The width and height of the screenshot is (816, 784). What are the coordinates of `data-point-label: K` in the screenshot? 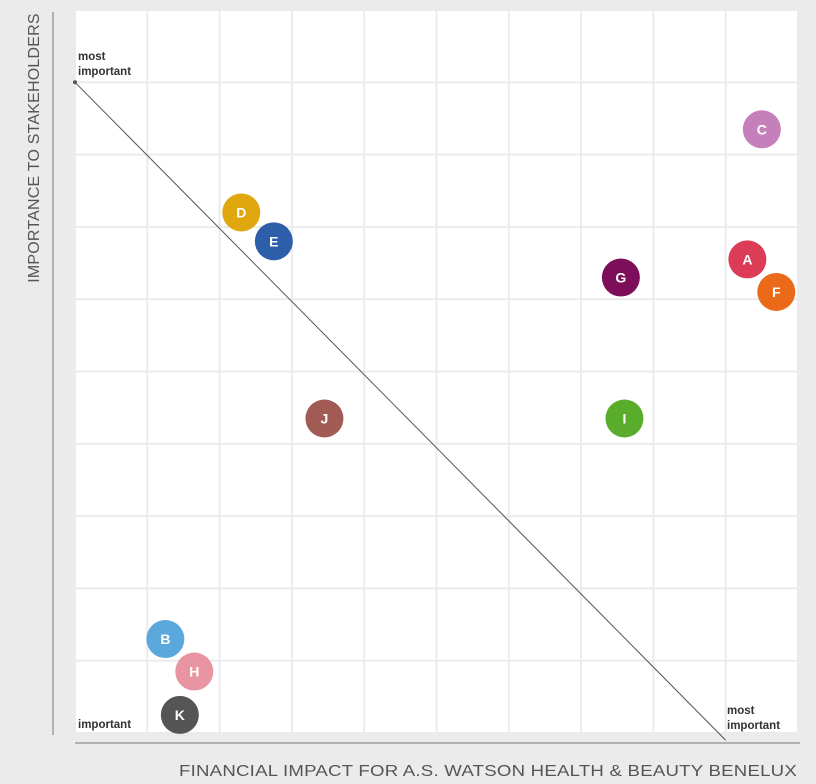 It's located at (180, 715).